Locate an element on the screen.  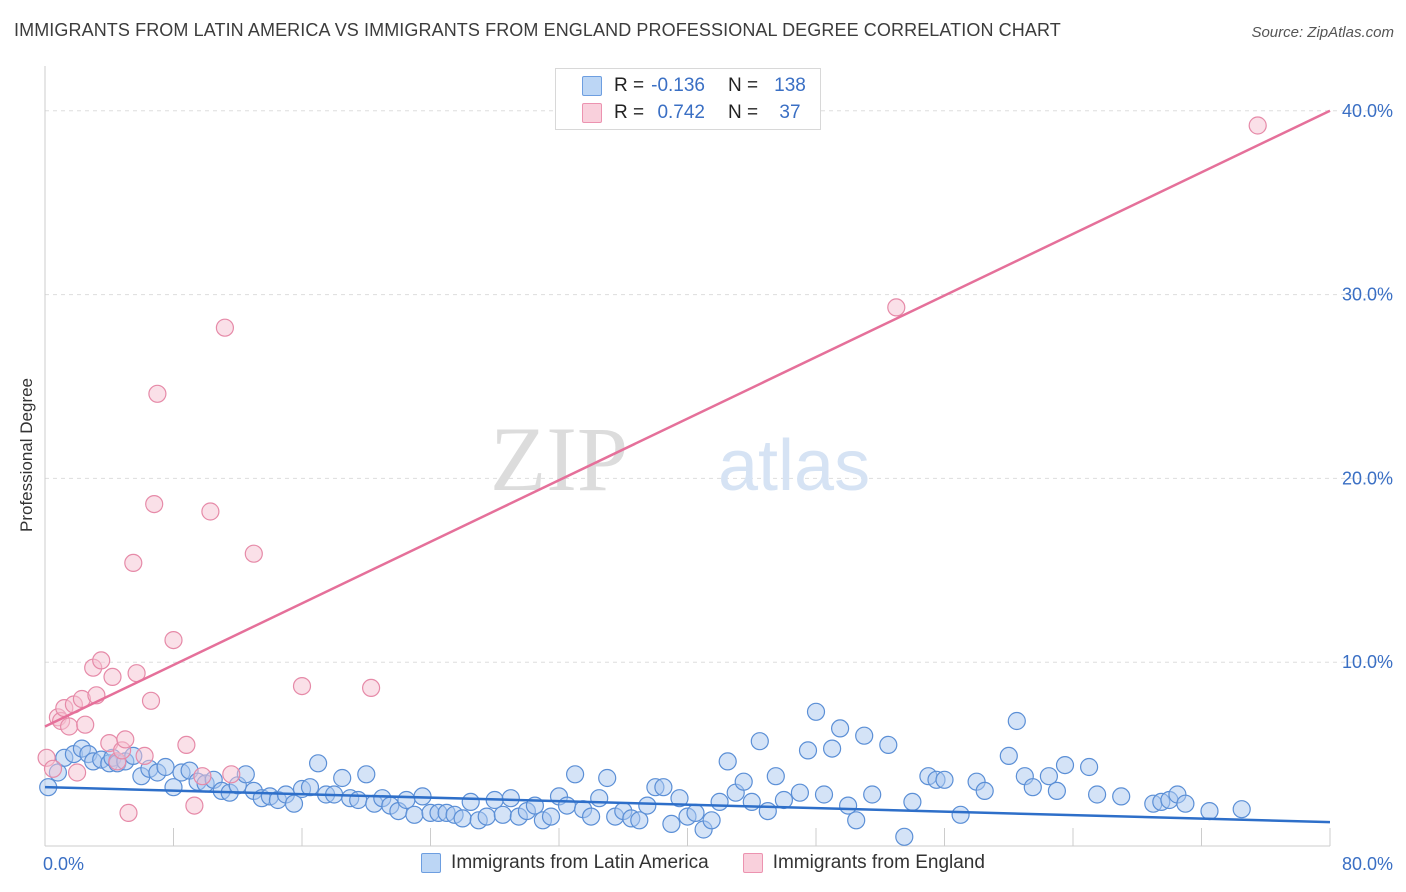
watermark-atlas: atlas is located at coordinates (794, 466).